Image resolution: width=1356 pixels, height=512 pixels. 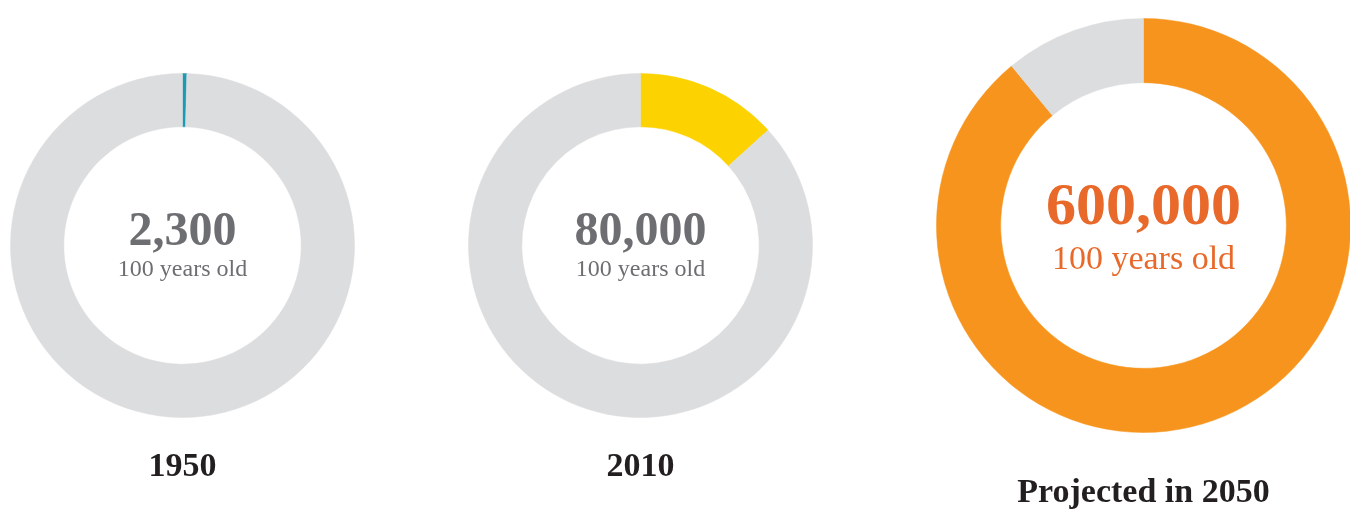 What do you see at coordinates (640, 228) in the screenshot?
I see `text: 80,000` at bounding box center [640, 228].